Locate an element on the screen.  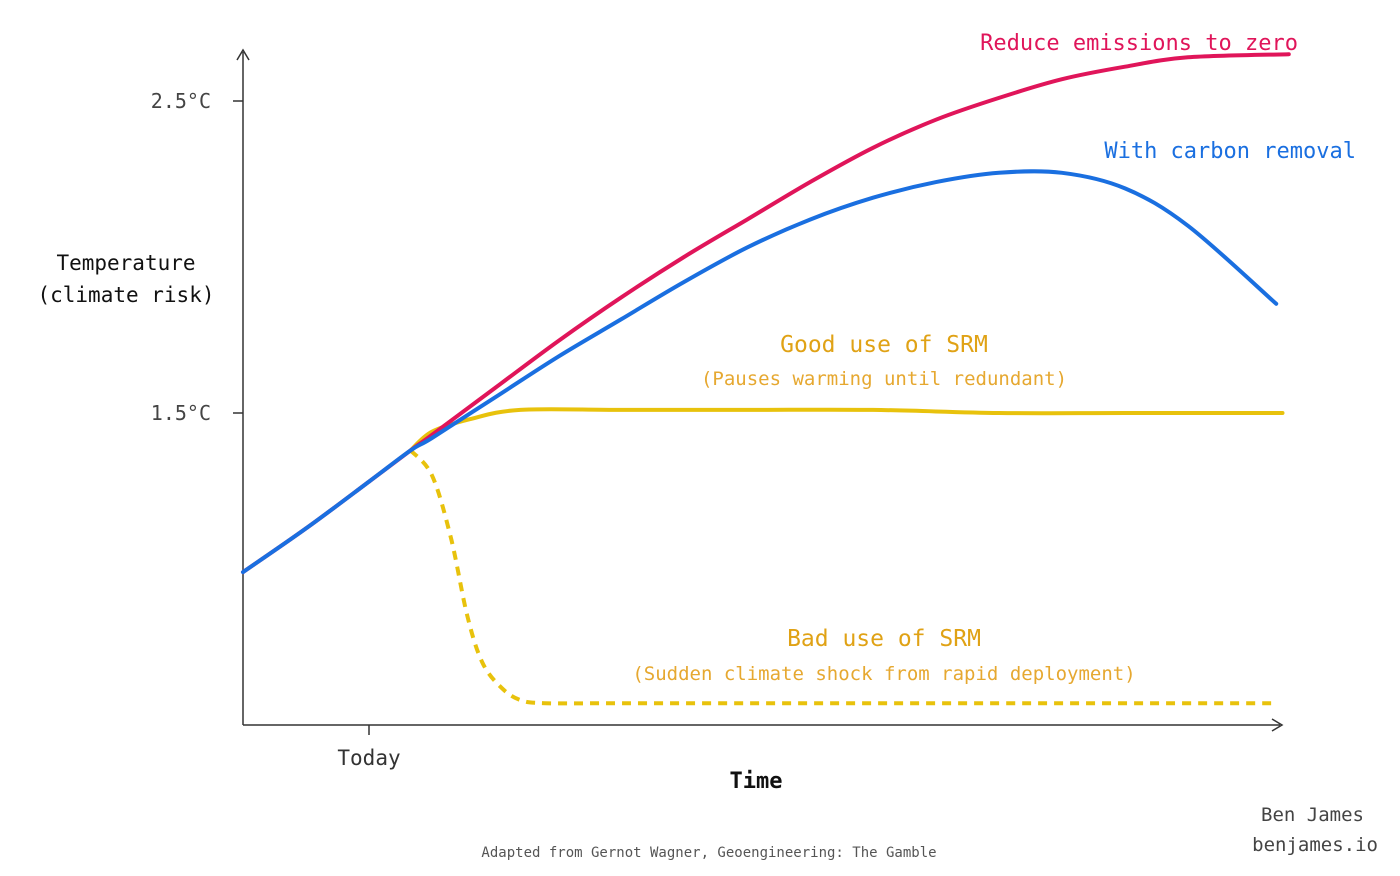
credit-name: Ben James is located at coordinates (1312, 815).